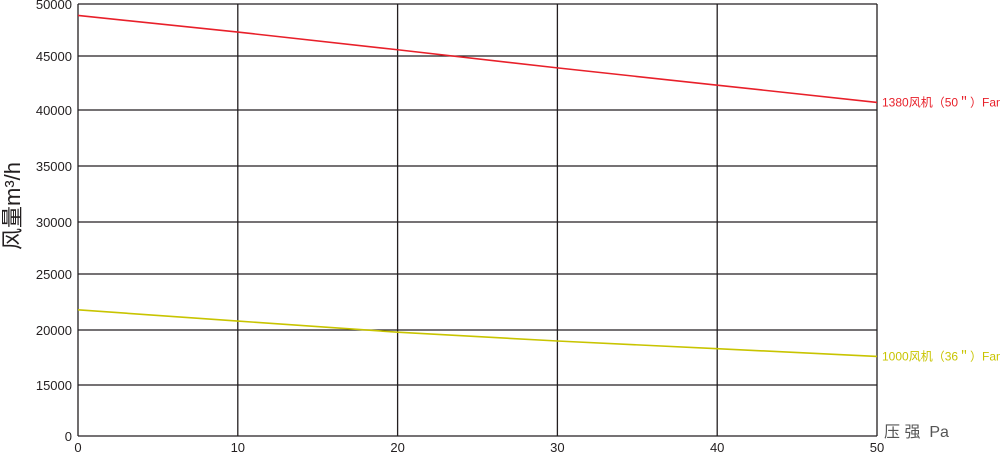 This screenshot has width=1000, height=457. Describe the element at coordinates (479, 447) in the screenshot. I see `x-tick-labels: 0 10 20 30 40 50` at that location.